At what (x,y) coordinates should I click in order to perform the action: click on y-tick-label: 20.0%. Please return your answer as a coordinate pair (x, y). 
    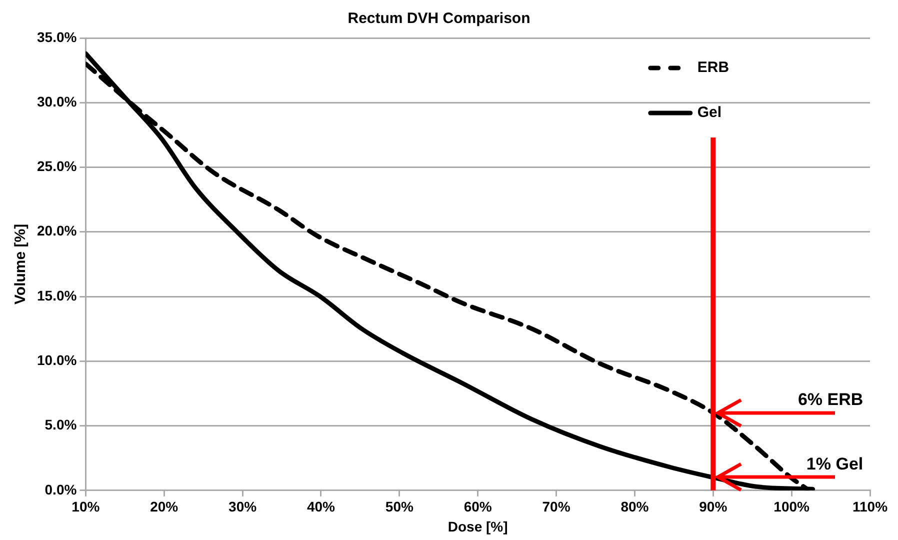
    Looking at the image, I should click on (57, 230).